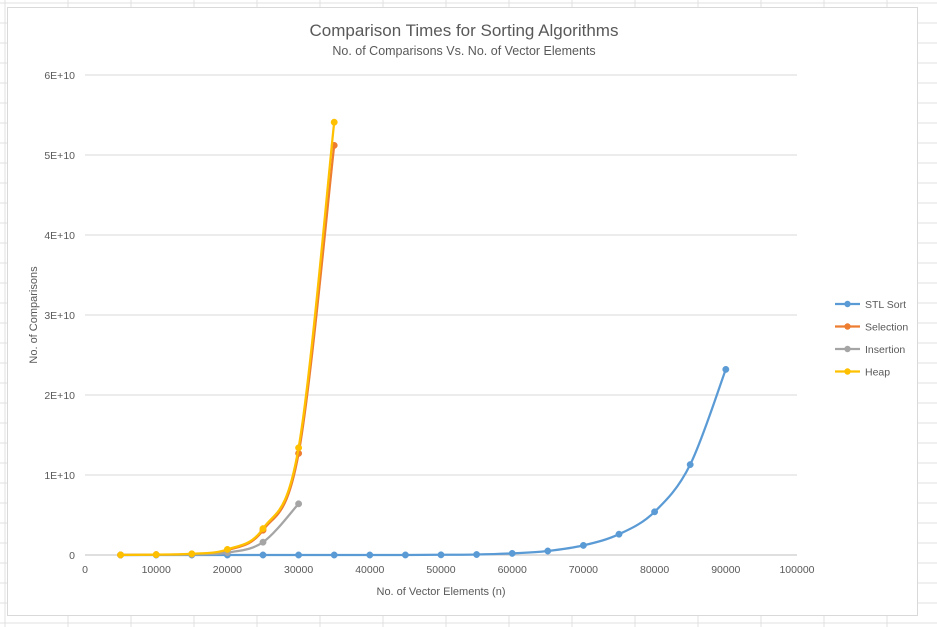 Image resolution: width=937 pixels, height=627 pixels. What do you see at coordinates (59, 236) in the screenshot?
I see `y-tick-label: 4E+10` at bounding box center [59, 236].